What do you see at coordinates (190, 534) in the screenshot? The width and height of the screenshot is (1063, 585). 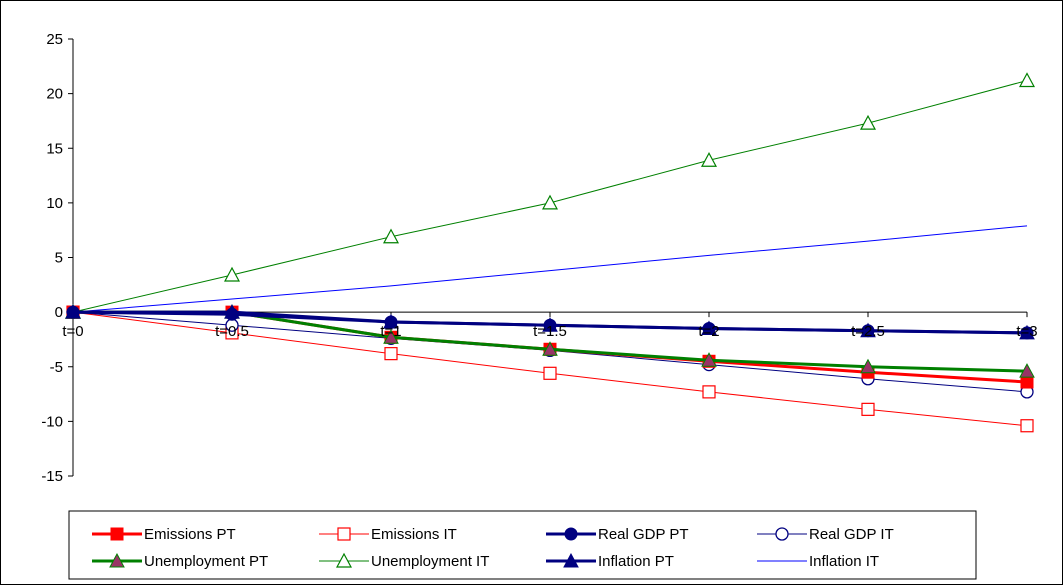 I see `legend-label: Emissions PT` at bounding box center [190, 534].